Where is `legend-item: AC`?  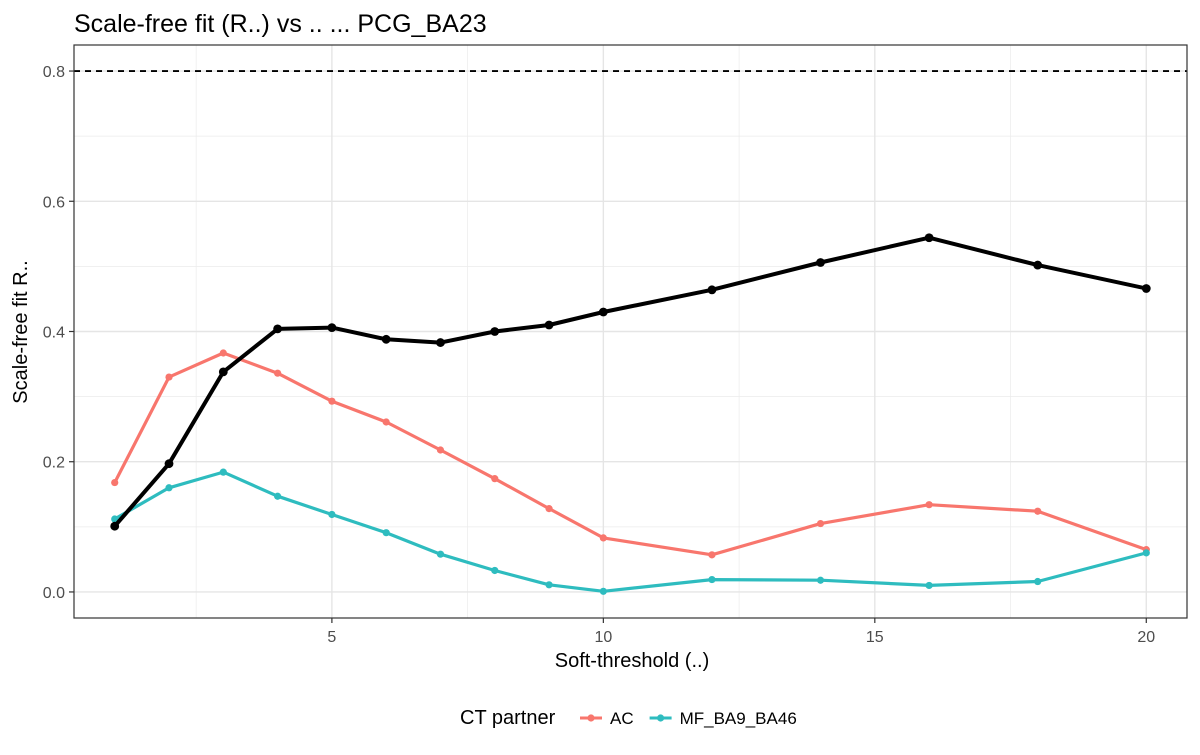 legend-item: AC is located at coordinates (607, 718).